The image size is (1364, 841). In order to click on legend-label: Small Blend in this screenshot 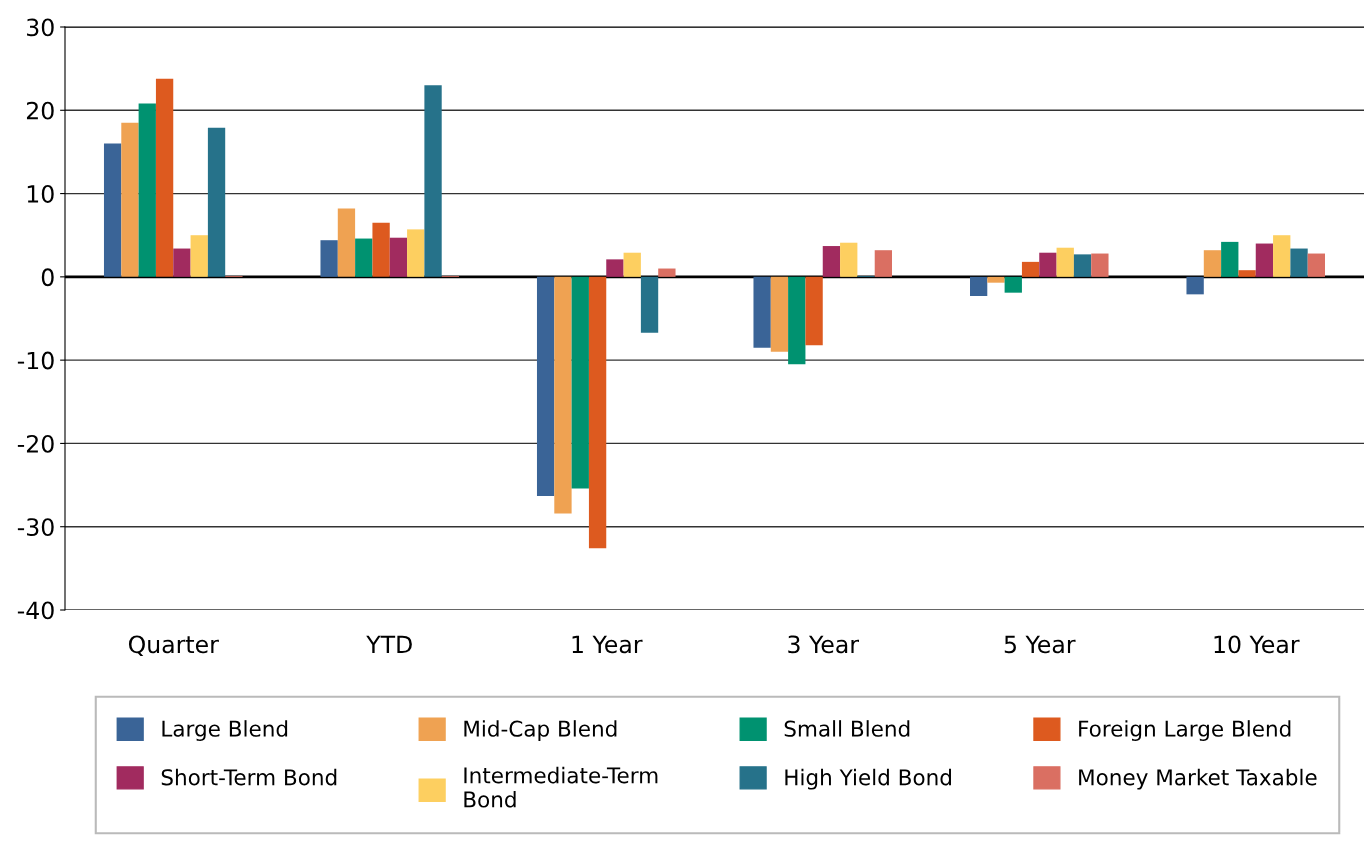, I will do `click(847, 728)`.